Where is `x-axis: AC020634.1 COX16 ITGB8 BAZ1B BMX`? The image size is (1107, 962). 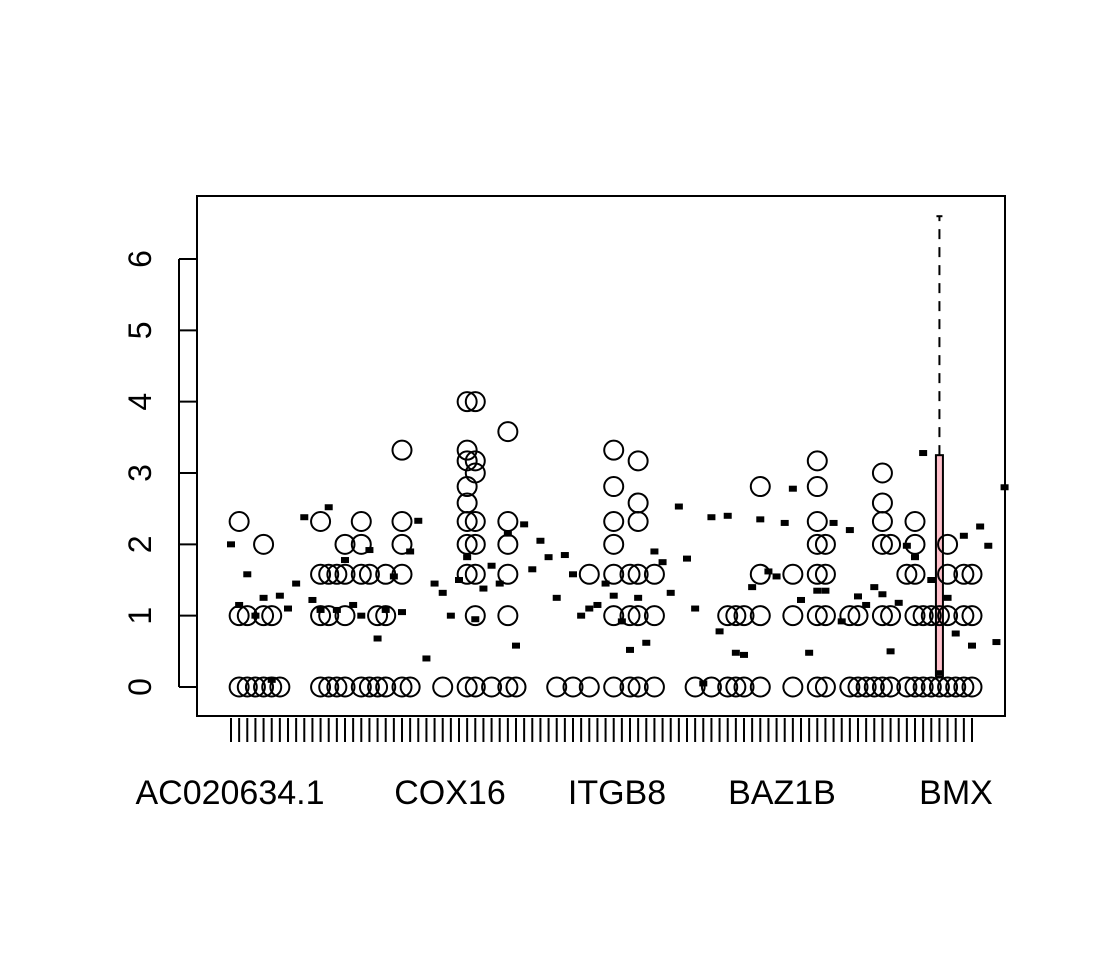 x-axis: AC020634.1 COX16 ITGB8 BAZ1B BMX is located at coordinates (564, 765).